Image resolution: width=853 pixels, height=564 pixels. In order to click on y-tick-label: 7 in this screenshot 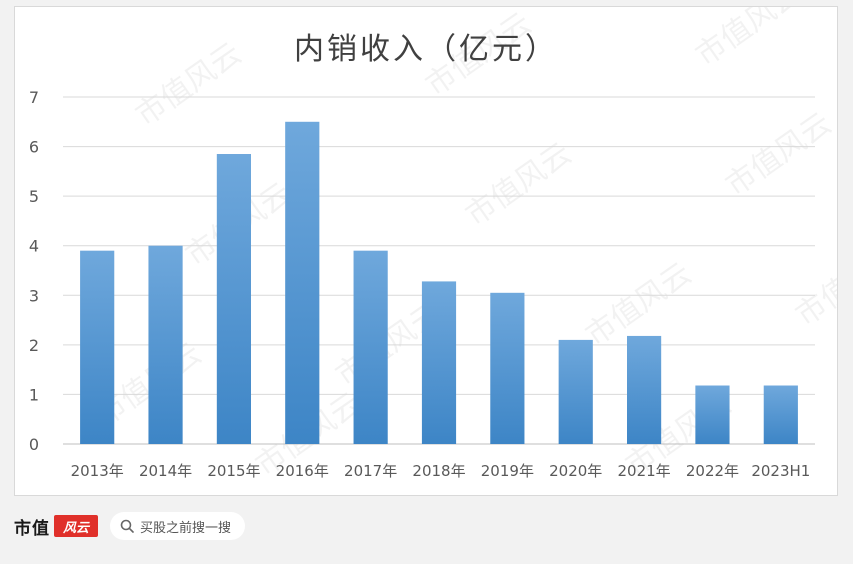, I will do `click(34, 97)`.